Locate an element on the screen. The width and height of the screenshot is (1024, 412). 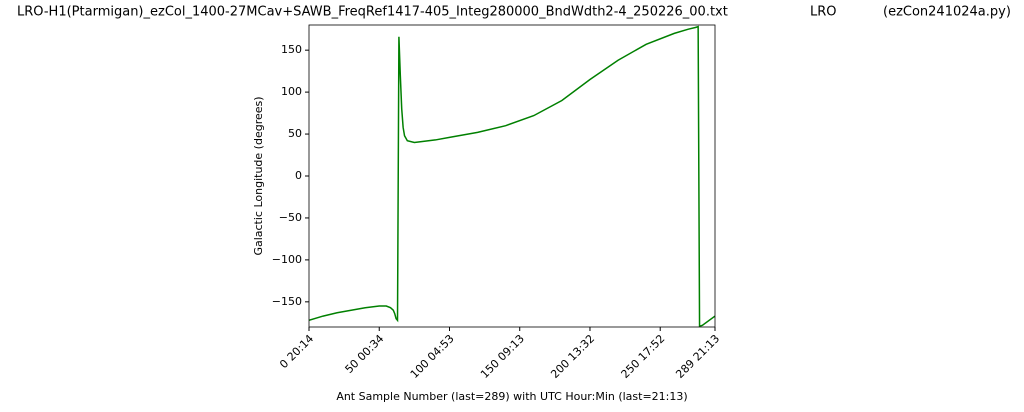
y-axis-label: Galactic Longitude (degrees) is located at coordinates (258, 175).